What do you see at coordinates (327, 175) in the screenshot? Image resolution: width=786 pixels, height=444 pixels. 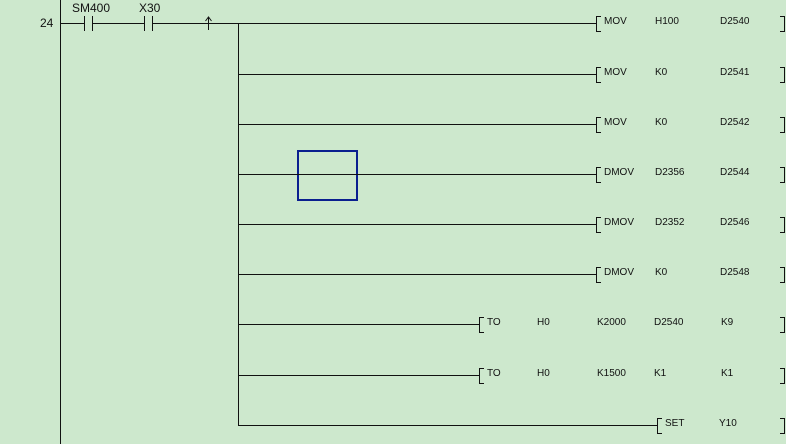 I see `selection-cursor` at bounding box center [327, 175].